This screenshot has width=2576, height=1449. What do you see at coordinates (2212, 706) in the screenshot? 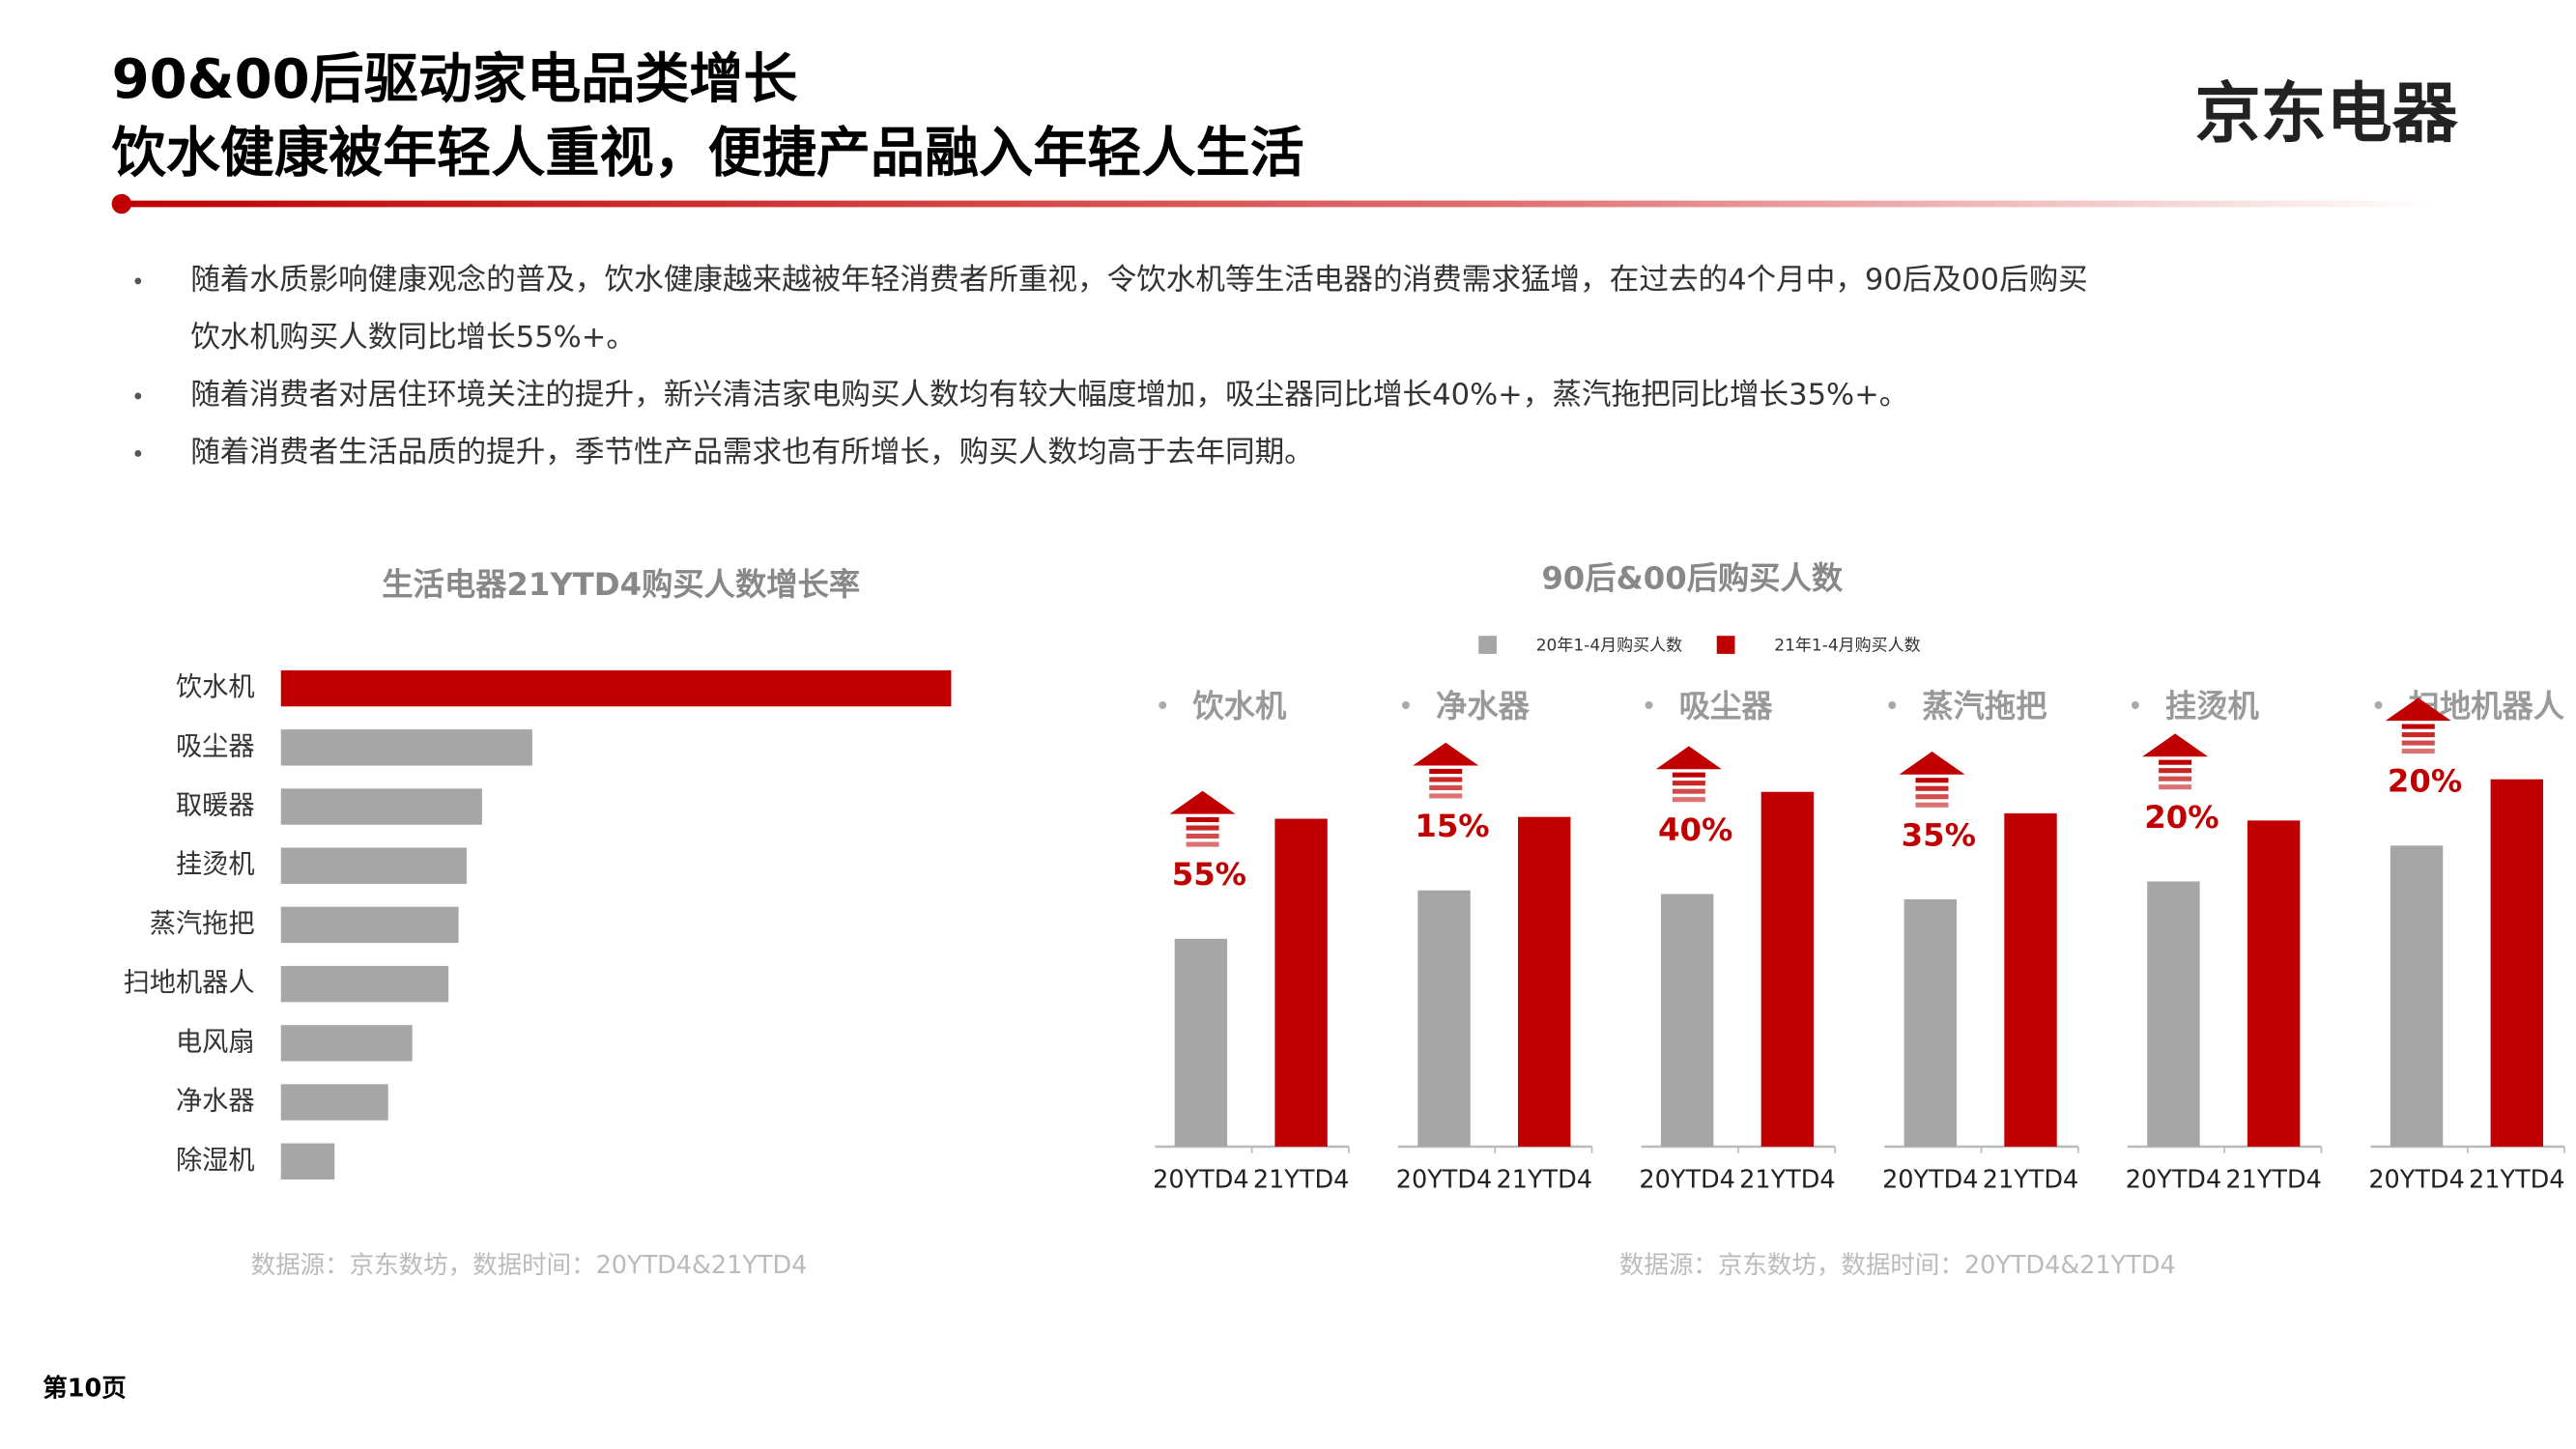
I see `group-label: 挂烫机` at bounding box center [2212, 706].